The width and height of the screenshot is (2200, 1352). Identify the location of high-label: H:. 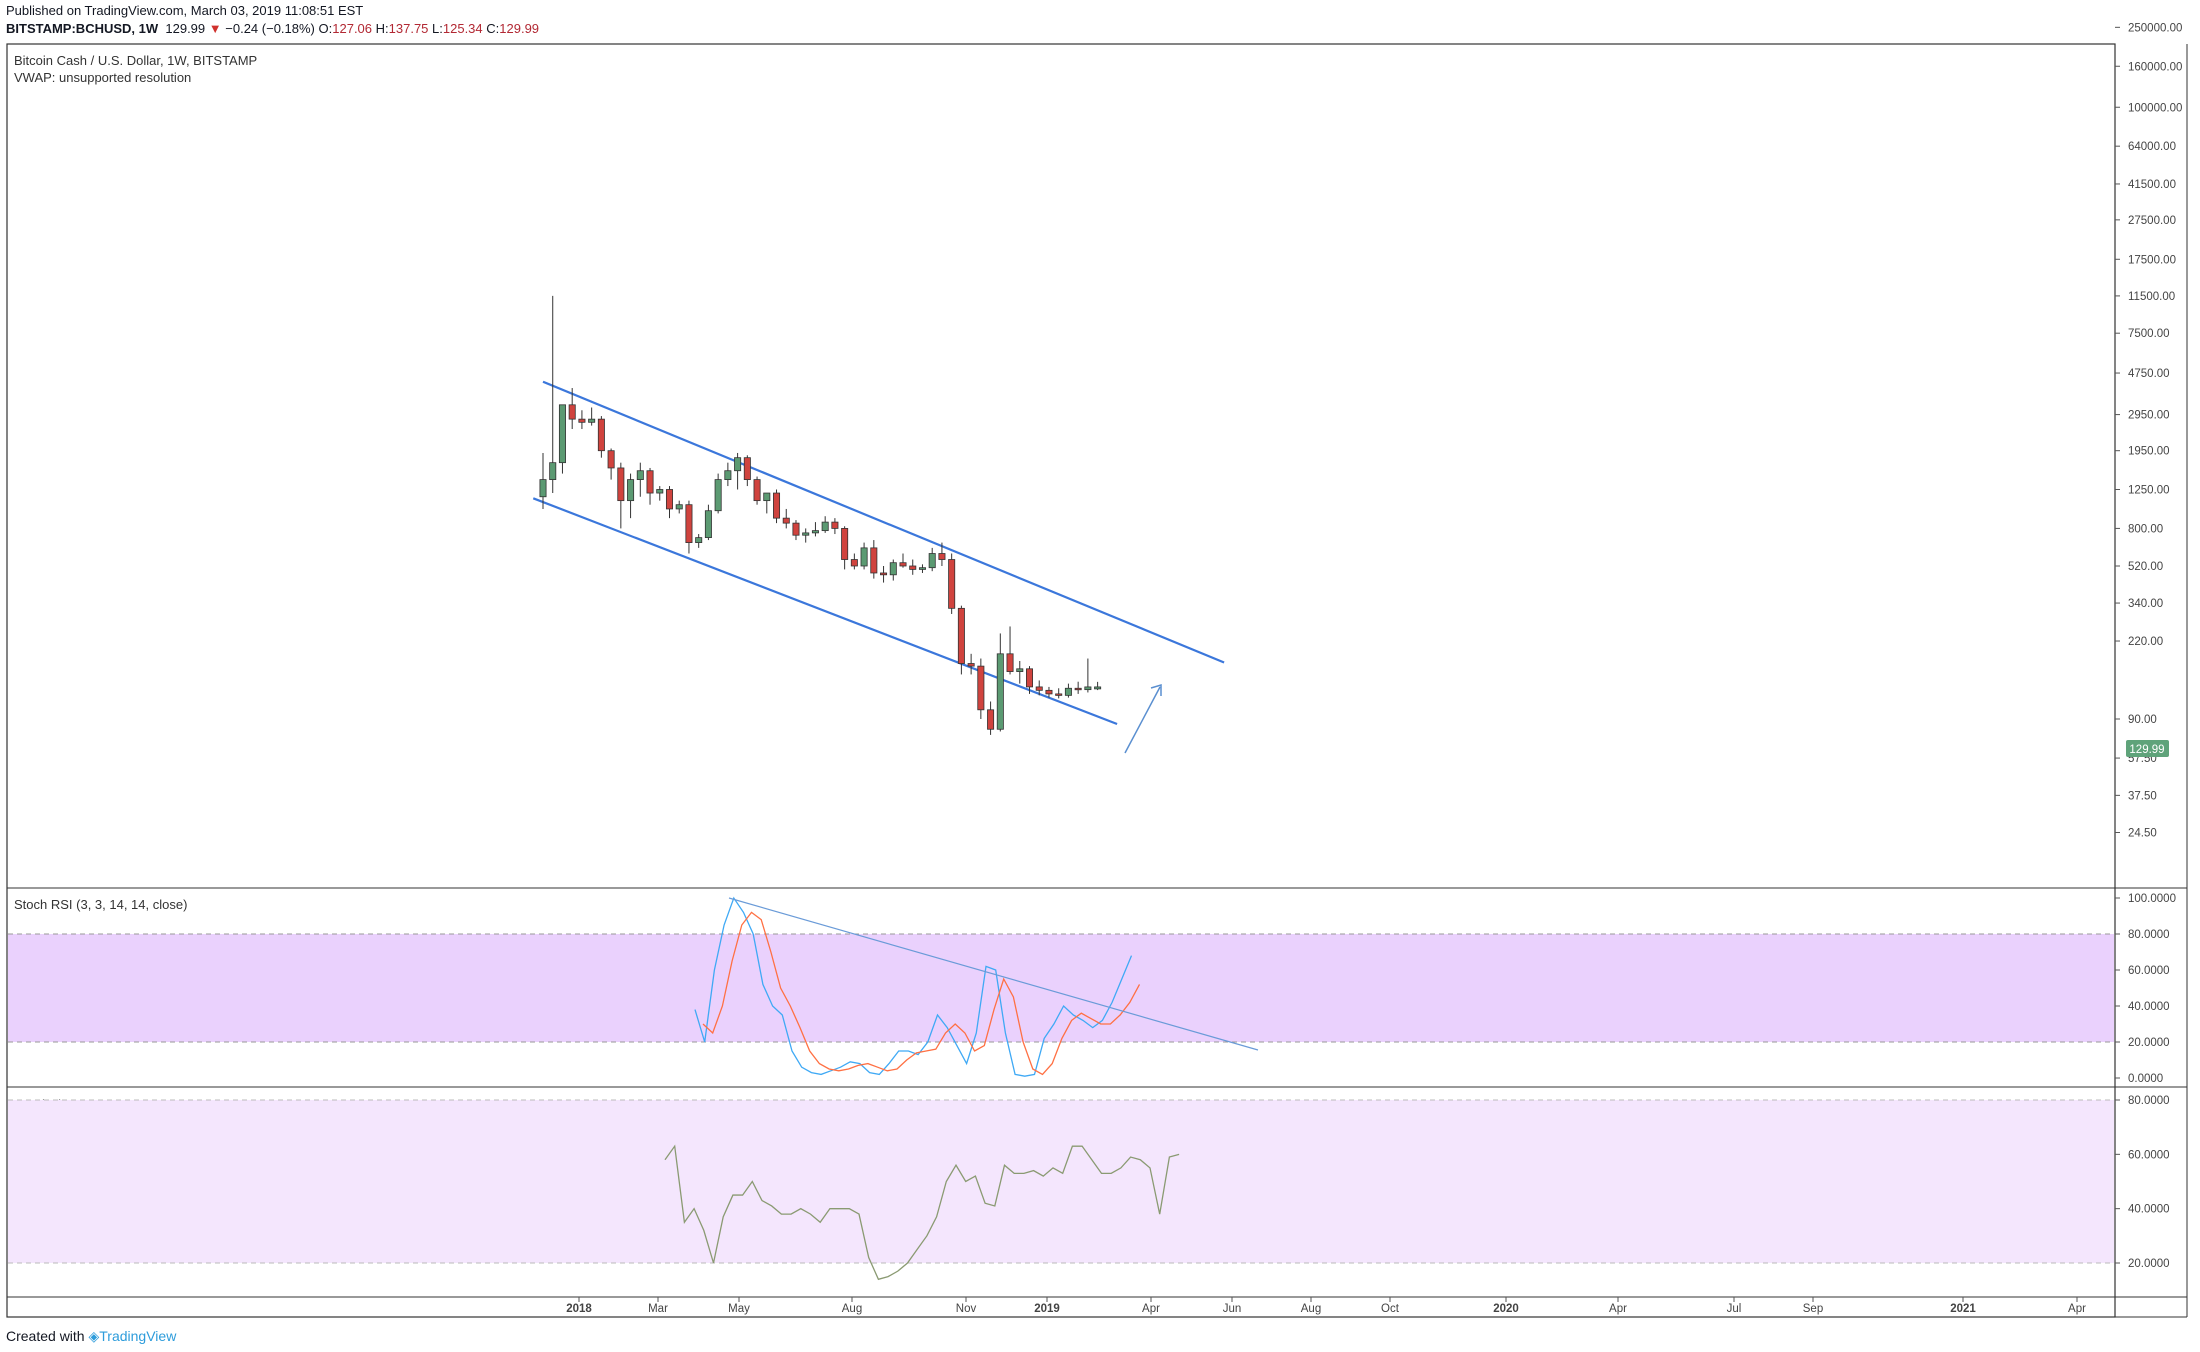
(382, 28).